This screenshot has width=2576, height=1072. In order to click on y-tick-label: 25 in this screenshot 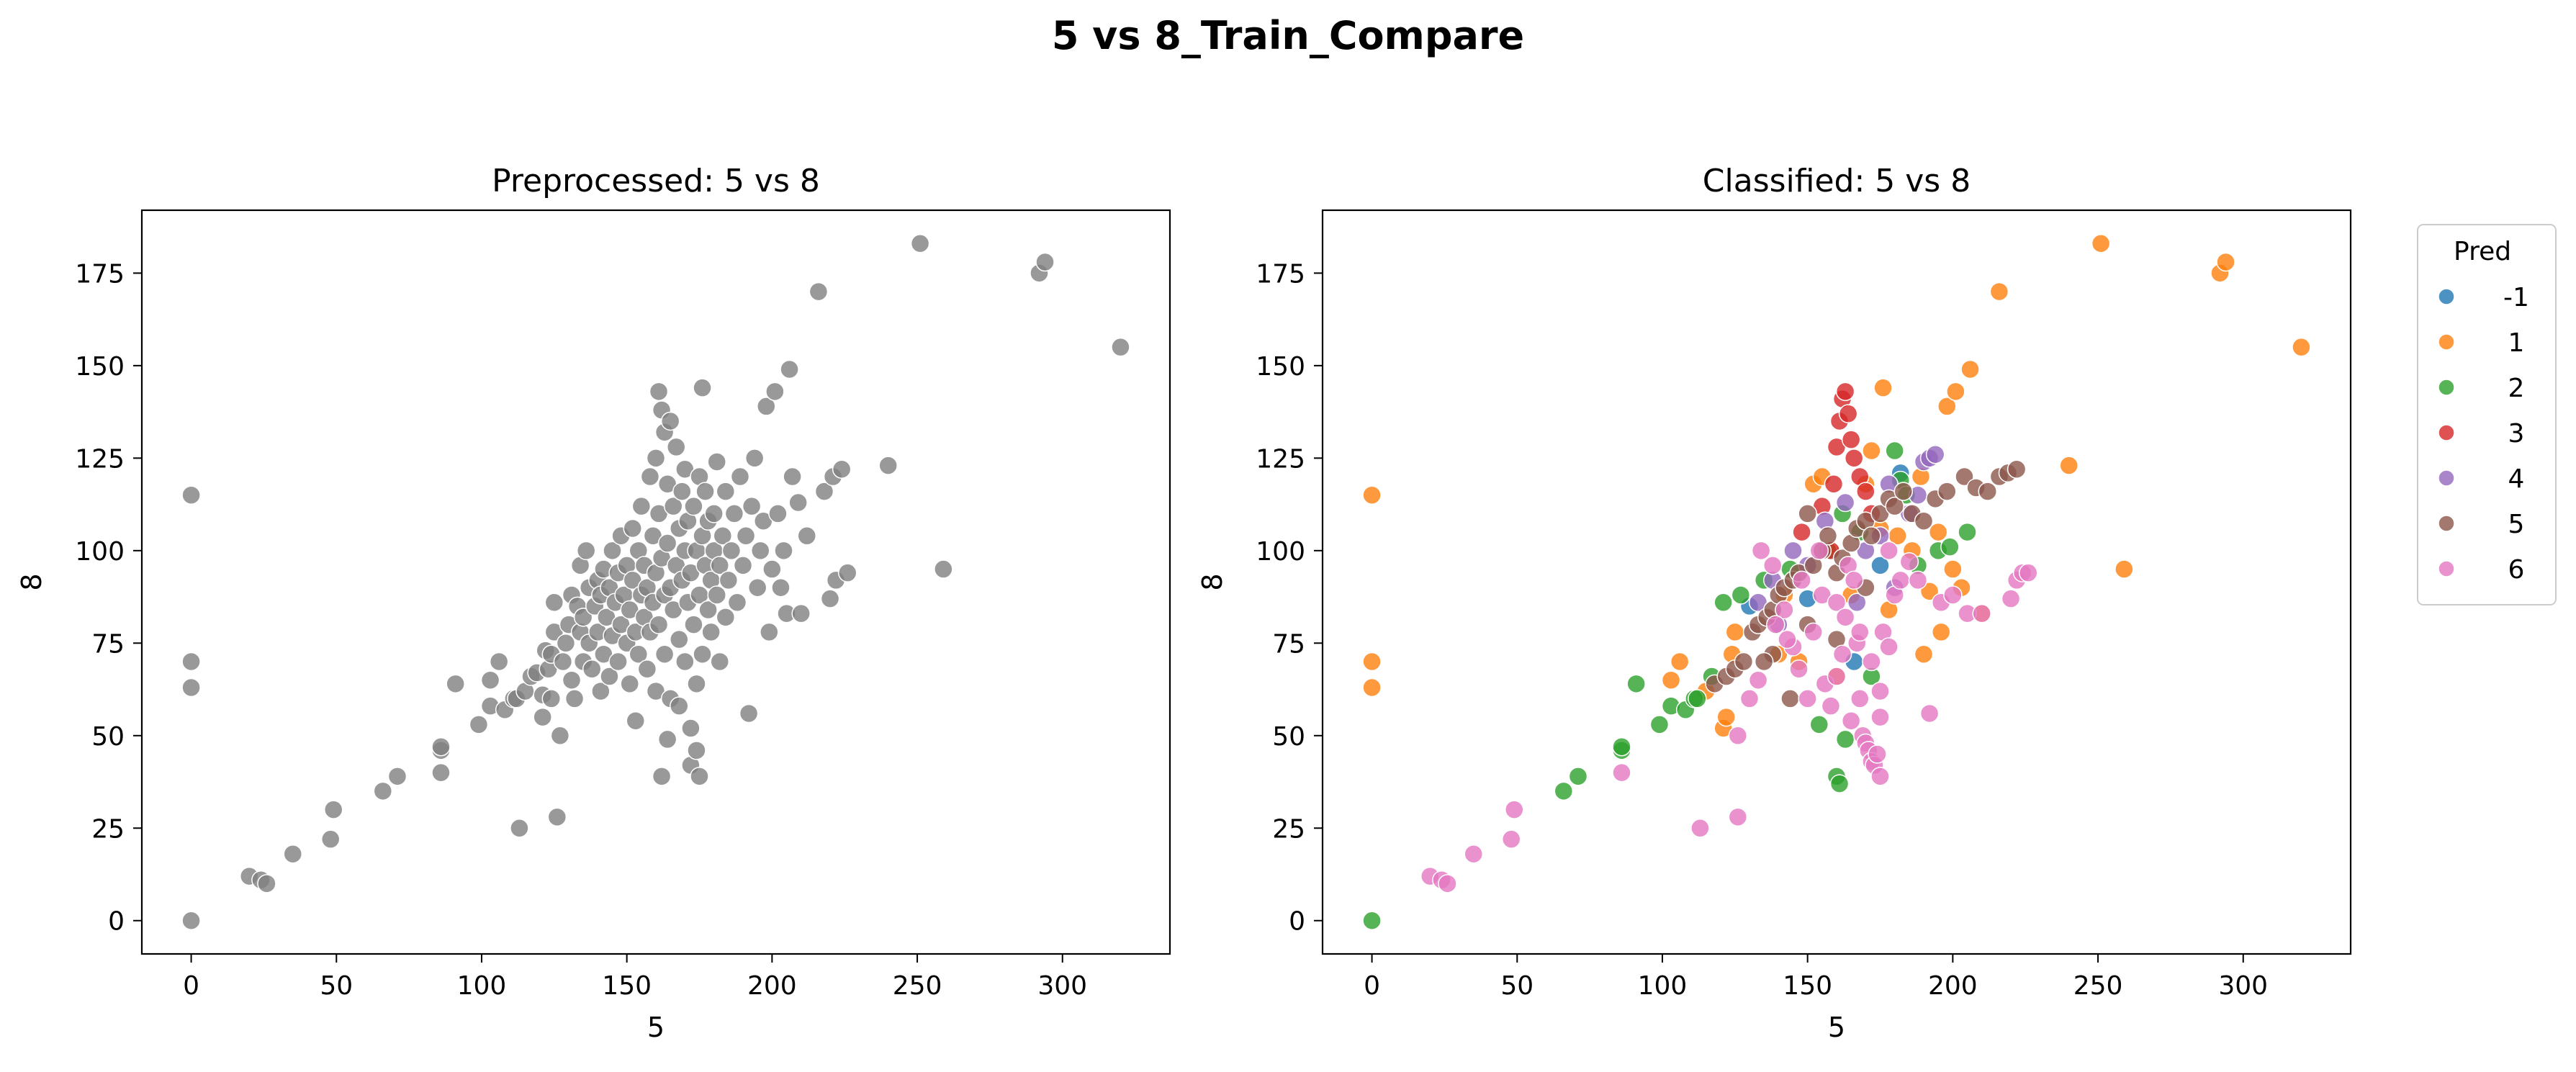, I will do `click(108, 829)`.